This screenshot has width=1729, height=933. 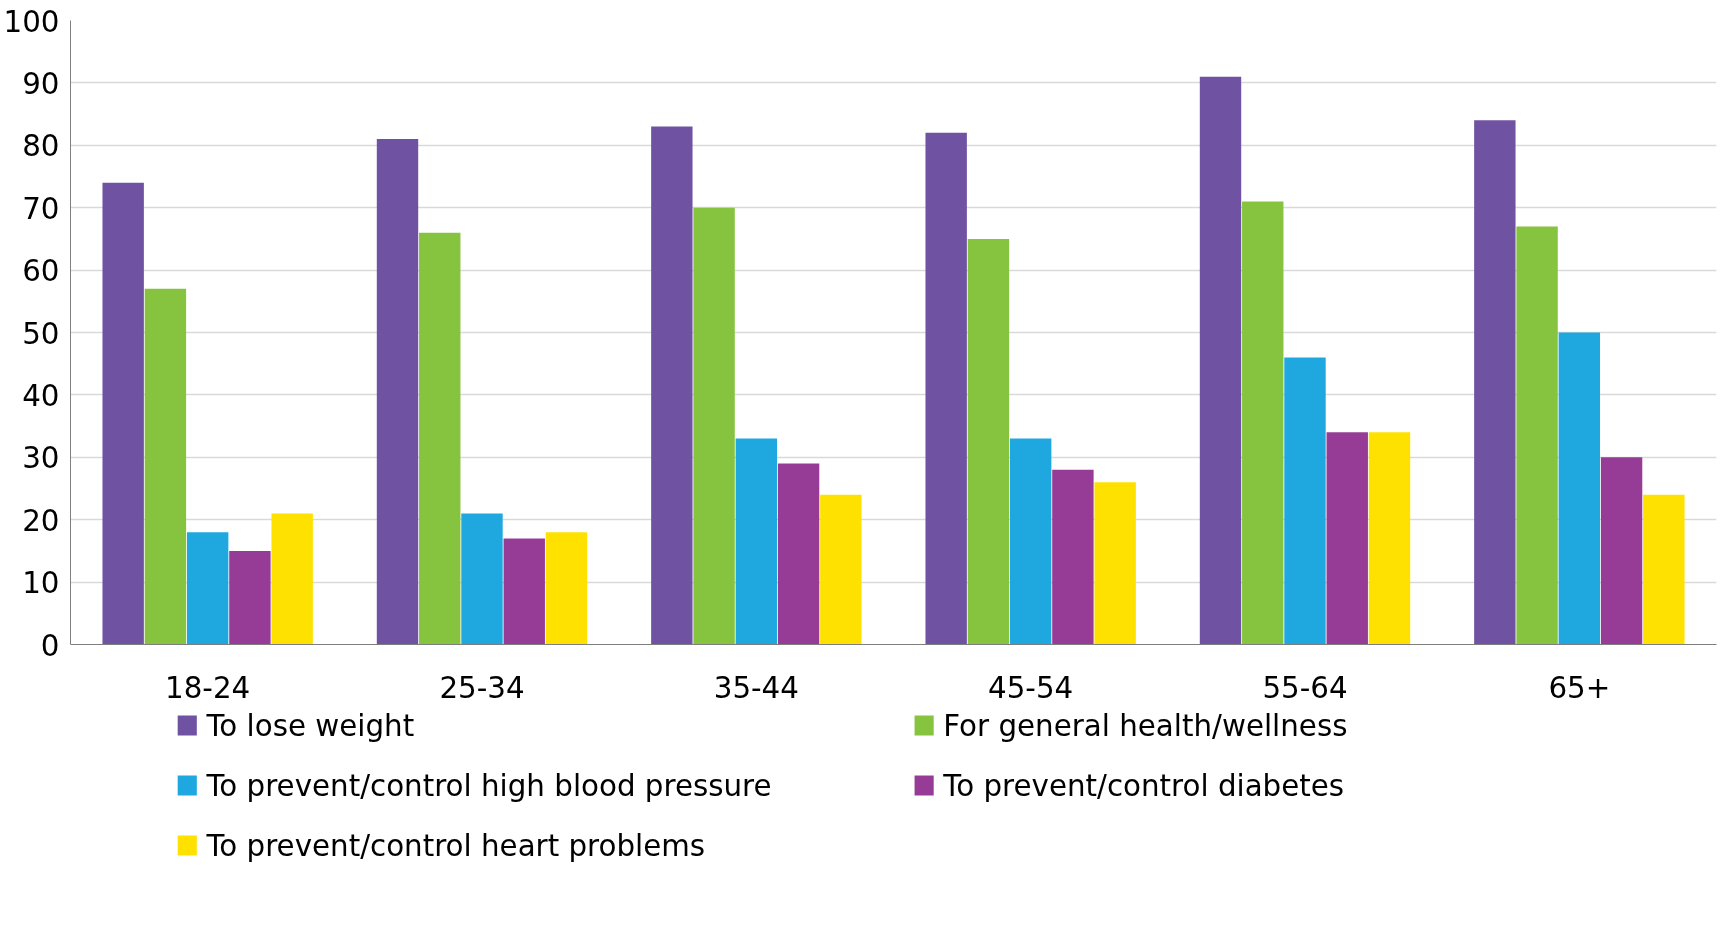 I want to click on y-tick-label: 80, so click(x=41, y=146).